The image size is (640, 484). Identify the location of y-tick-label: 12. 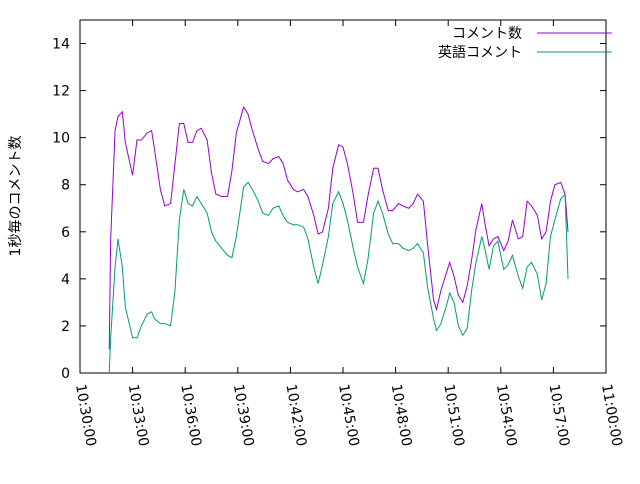
(61, 92).